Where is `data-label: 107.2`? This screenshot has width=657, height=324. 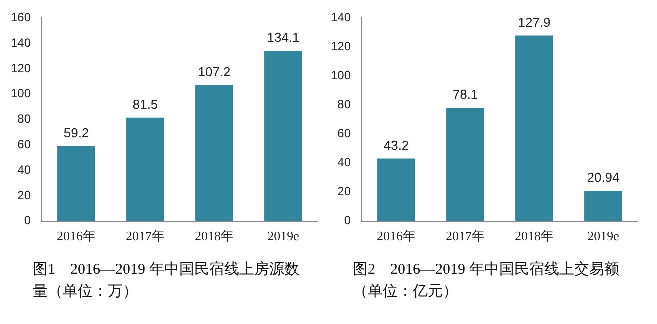 data-label: 107.2 is located at coordinates (214, 72).